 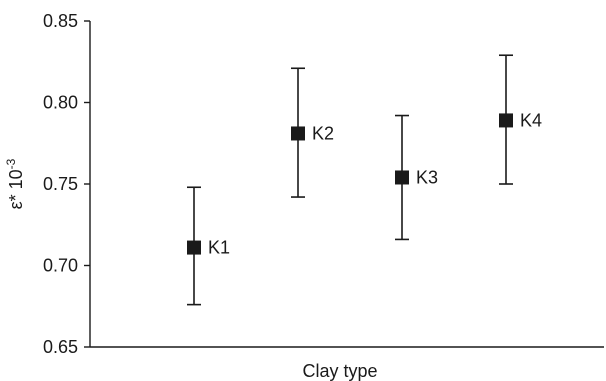 What do you see at coordinates (531, 120) in the screenshot?
I see `point-label: K4` at bounding box center [531, 120].